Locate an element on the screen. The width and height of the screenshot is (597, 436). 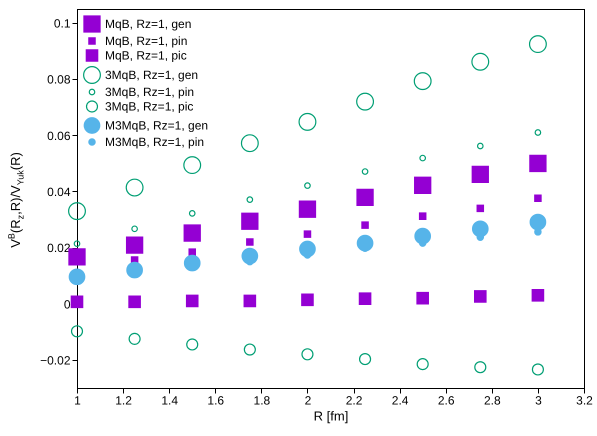
y-tick-label: 0.04 is located at coordinates (59, 191).